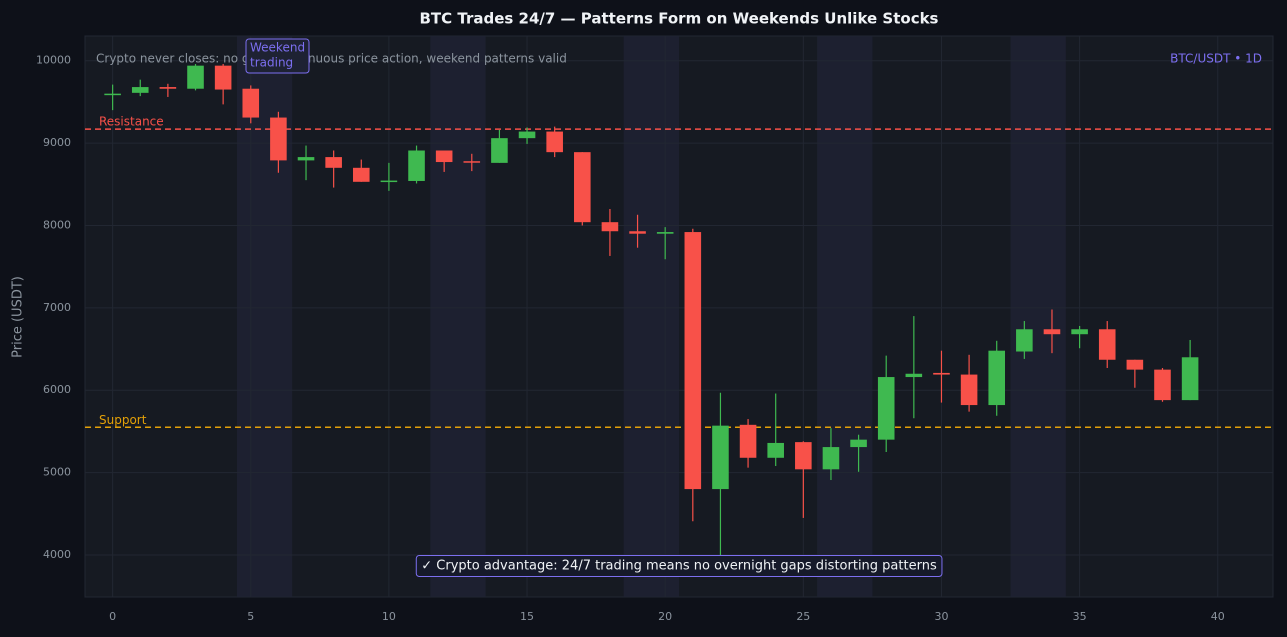 This screenshot has height=637, width=1287. What do you see at coordinates (271, 63) in the screenshot?
I see `annotation-text: trading` at bounding box center [271, 63].